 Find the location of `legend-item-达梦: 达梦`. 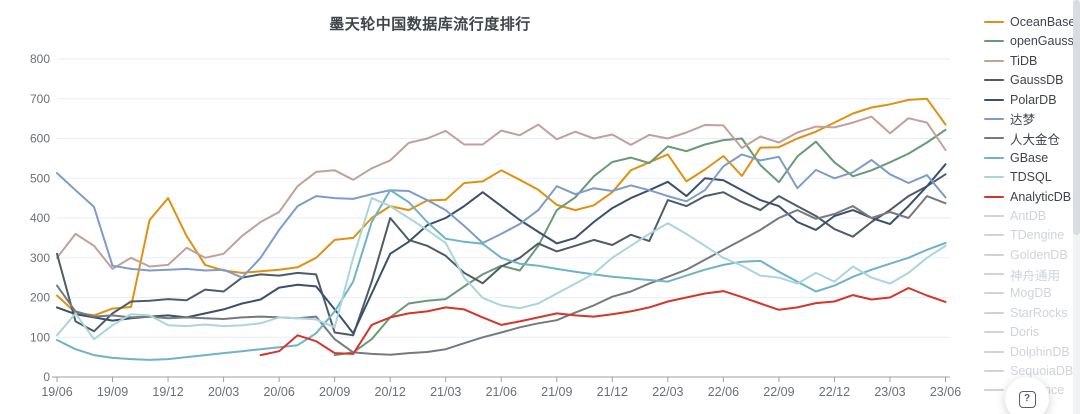

legend-item-达梦: 达梦 is located at coordinates (1029, 120).